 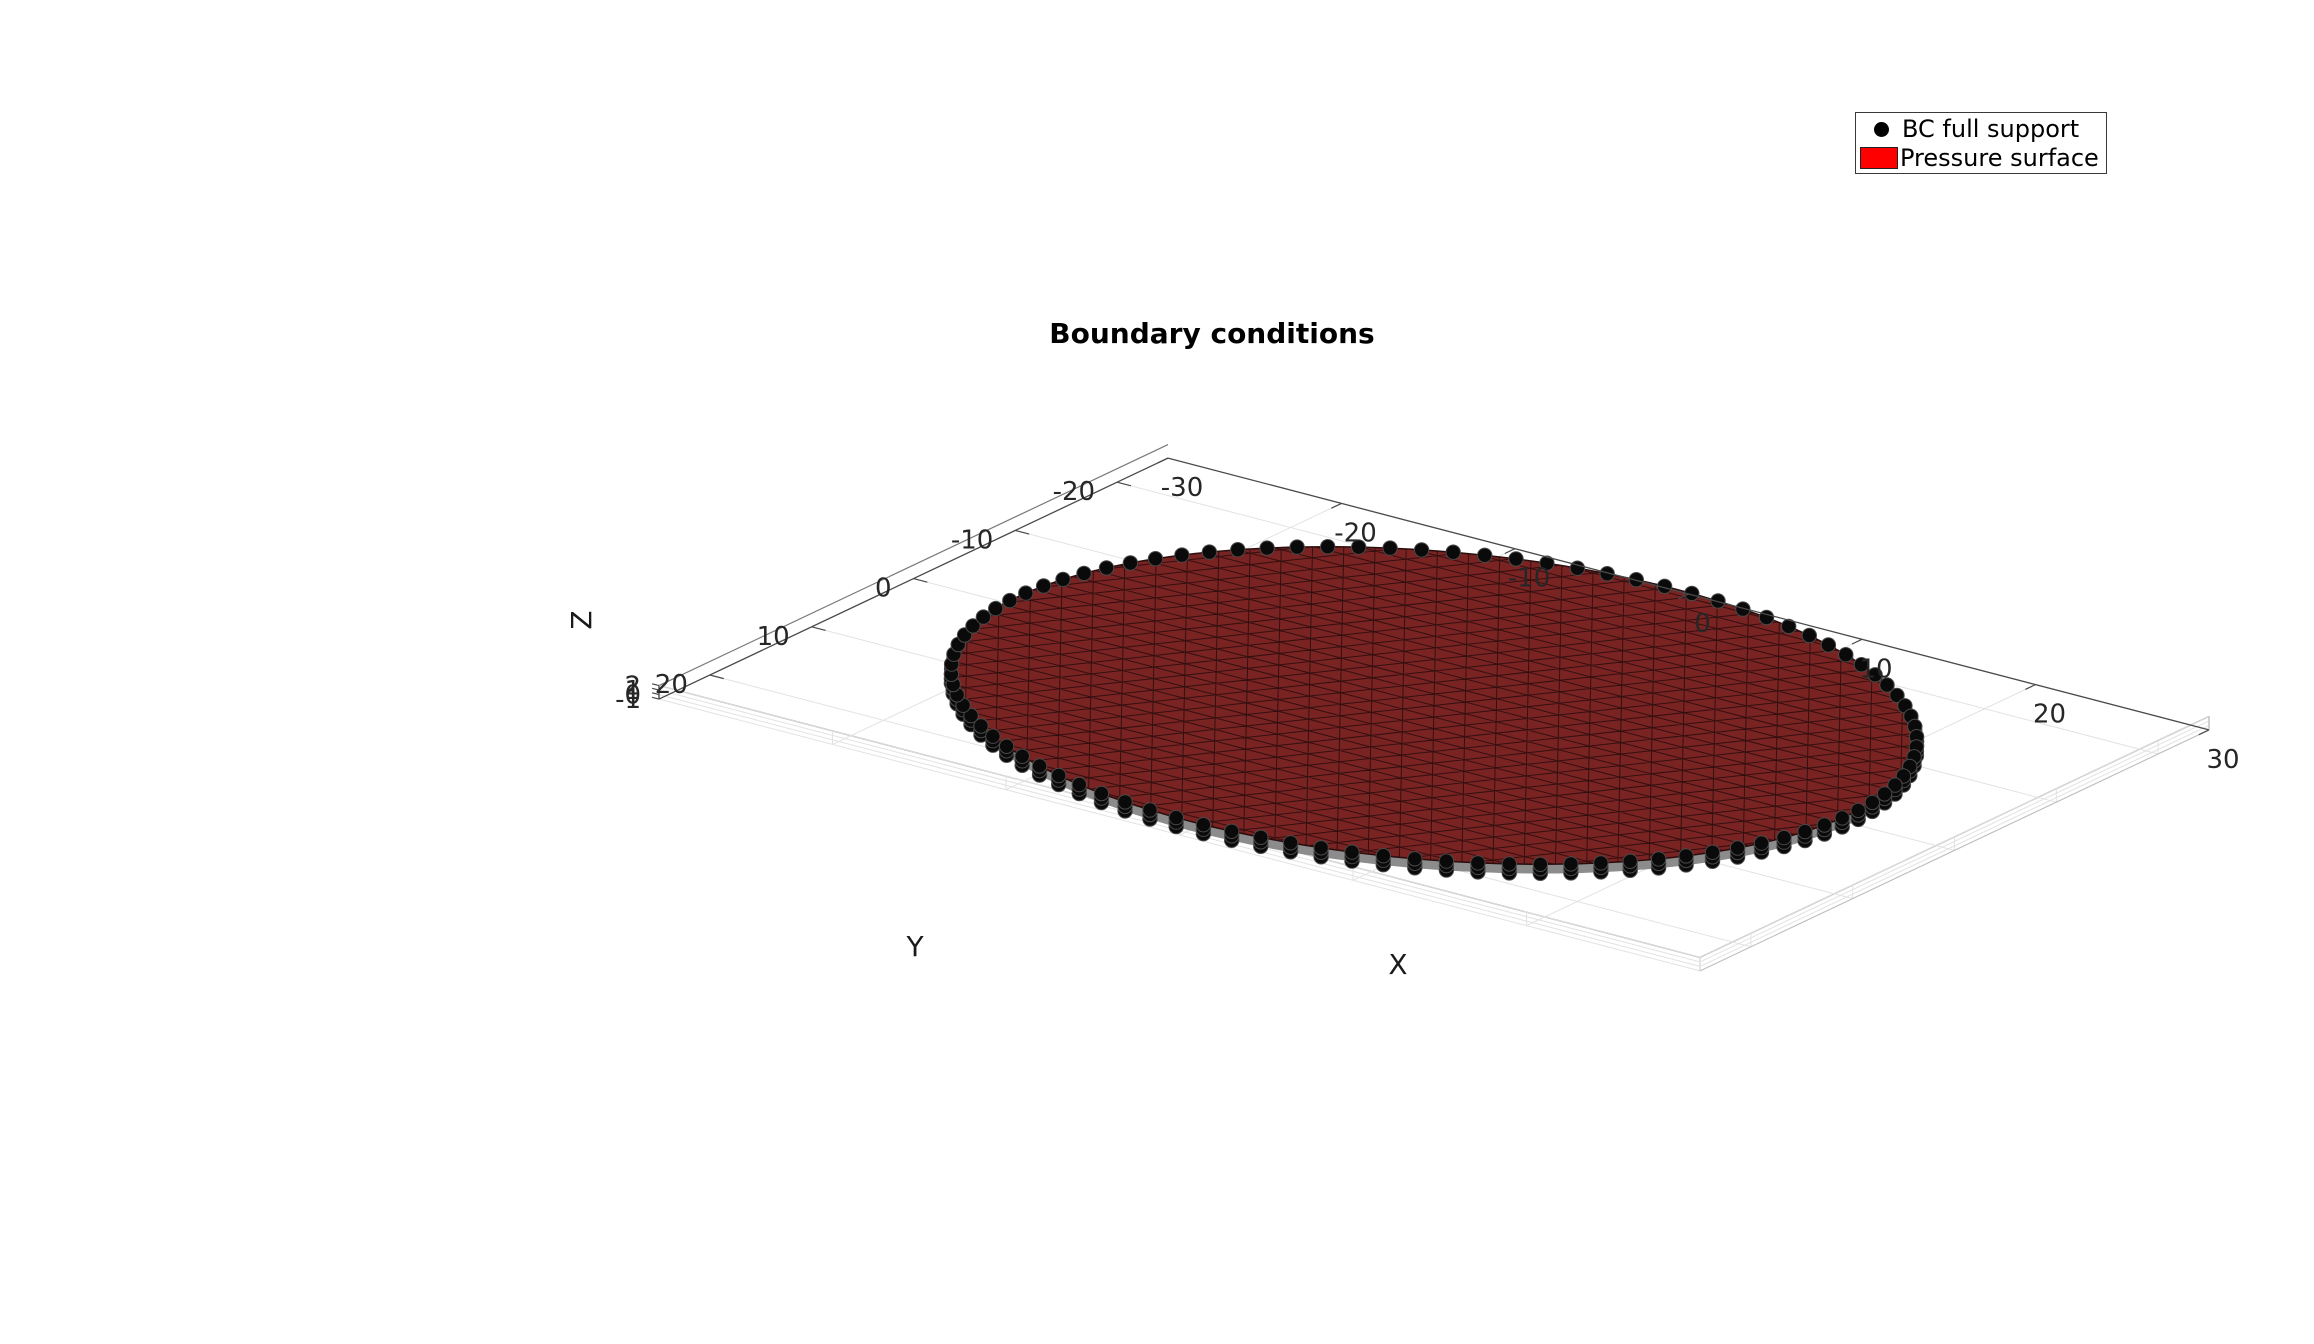 What do you see at coordinates (632, 691) in the screenshot?
I see `z-tick-label: 1` at bounding box center [632, 691].